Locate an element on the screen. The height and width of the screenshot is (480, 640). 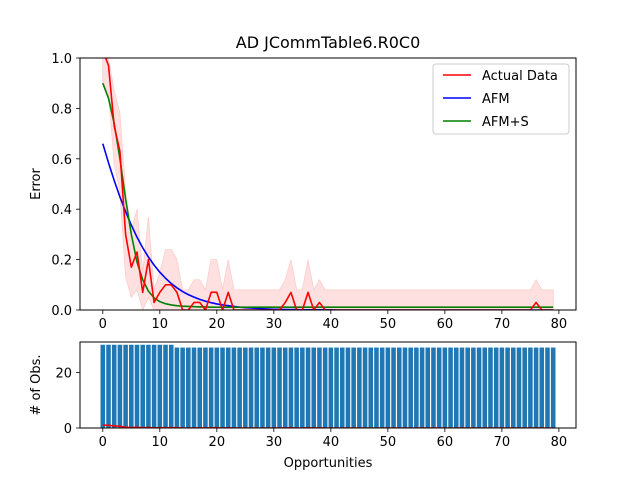
x-tick-label: 60 is located at coordinates (445, 442).